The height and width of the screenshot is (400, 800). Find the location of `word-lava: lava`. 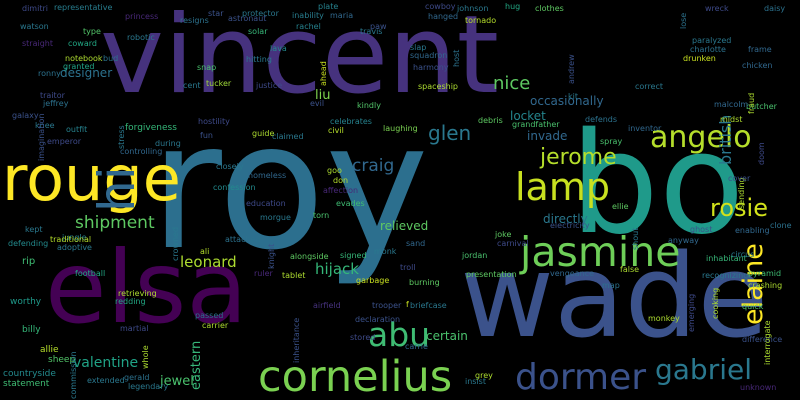

word-lava: lava is located at coordinates (278, 48).